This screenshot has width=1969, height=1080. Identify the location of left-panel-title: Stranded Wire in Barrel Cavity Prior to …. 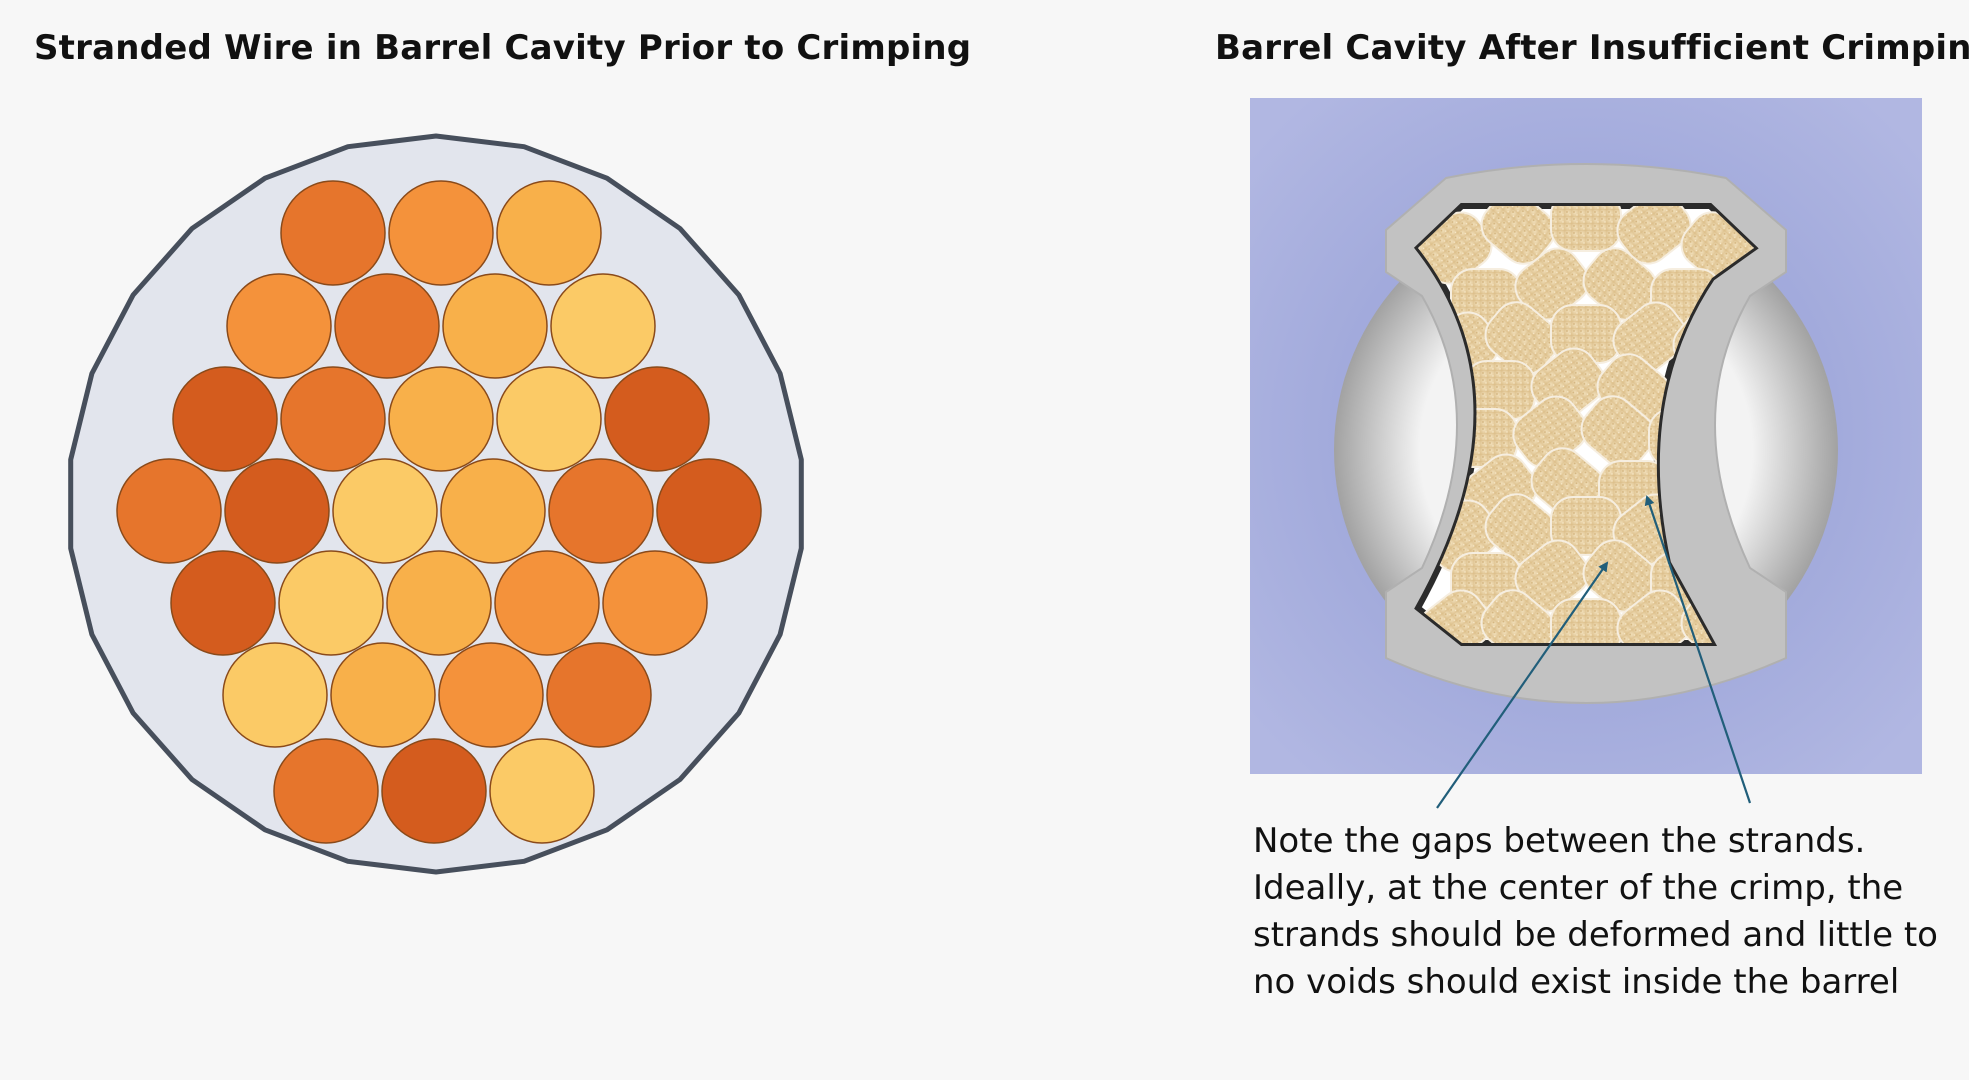
(503, 48).